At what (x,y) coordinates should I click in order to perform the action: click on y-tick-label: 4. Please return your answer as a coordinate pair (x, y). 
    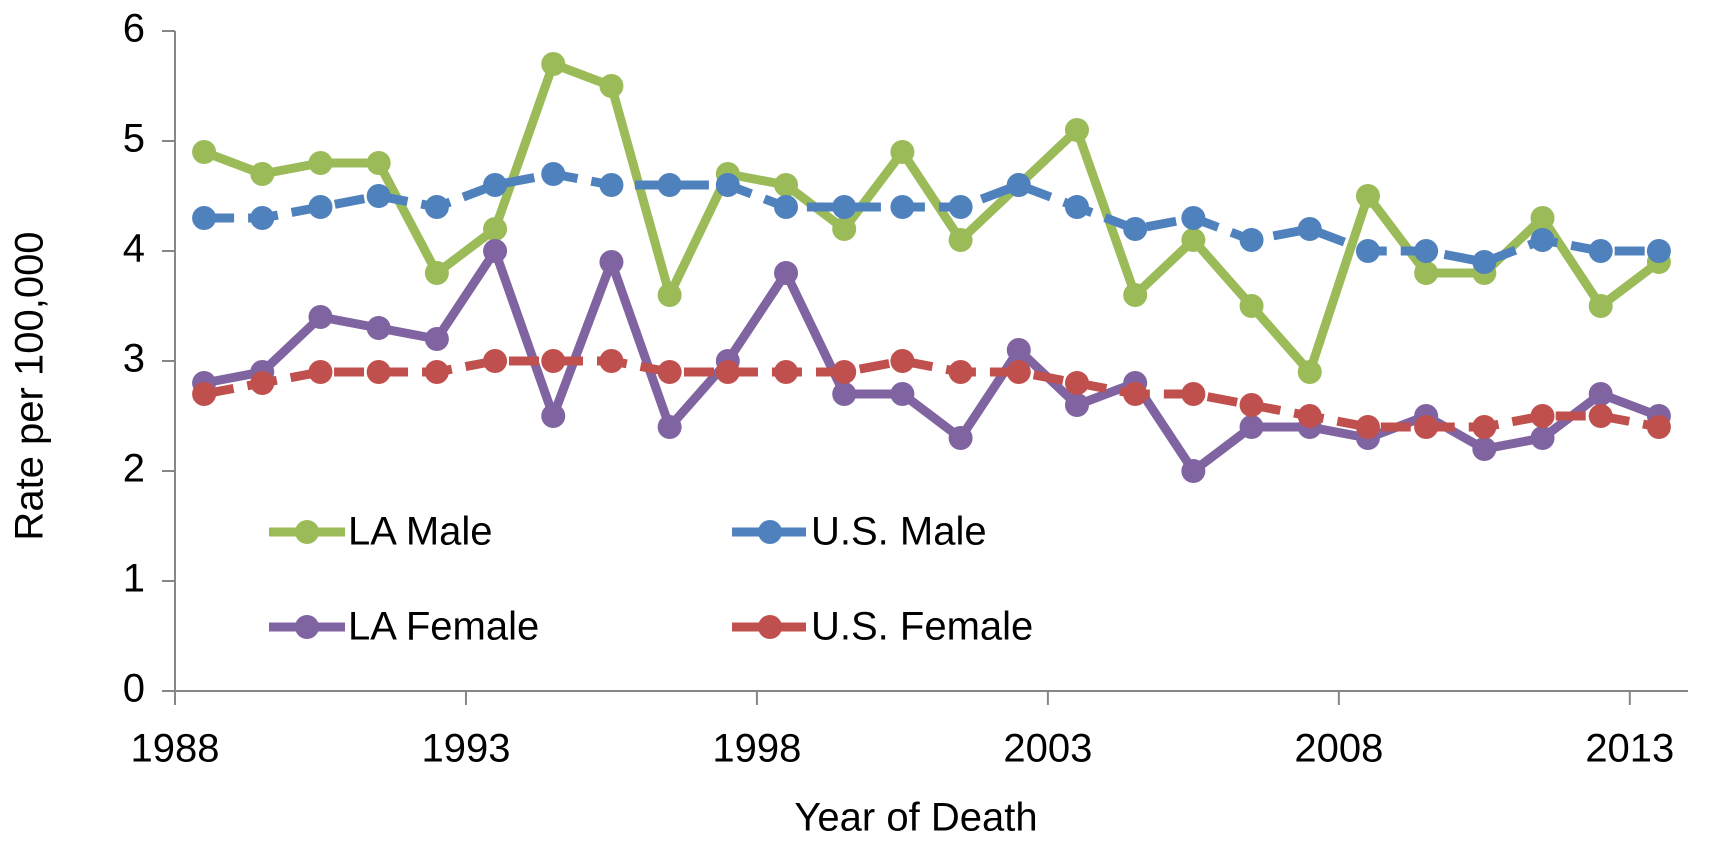
    Looking at the image, I should click on (134, 249).